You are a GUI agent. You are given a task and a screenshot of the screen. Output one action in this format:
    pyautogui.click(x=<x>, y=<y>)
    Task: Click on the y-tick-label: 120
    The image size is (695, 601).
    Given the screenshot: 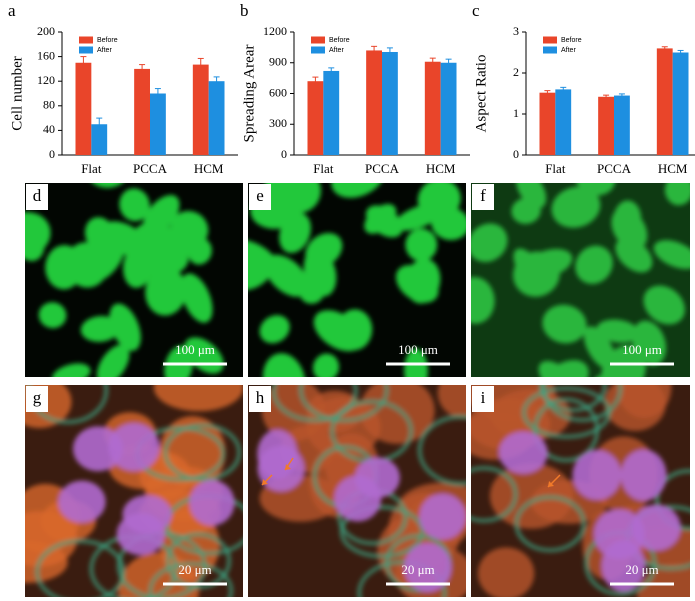 What is the action you would take?
    pyautogui.click(x=46, y=80)
    